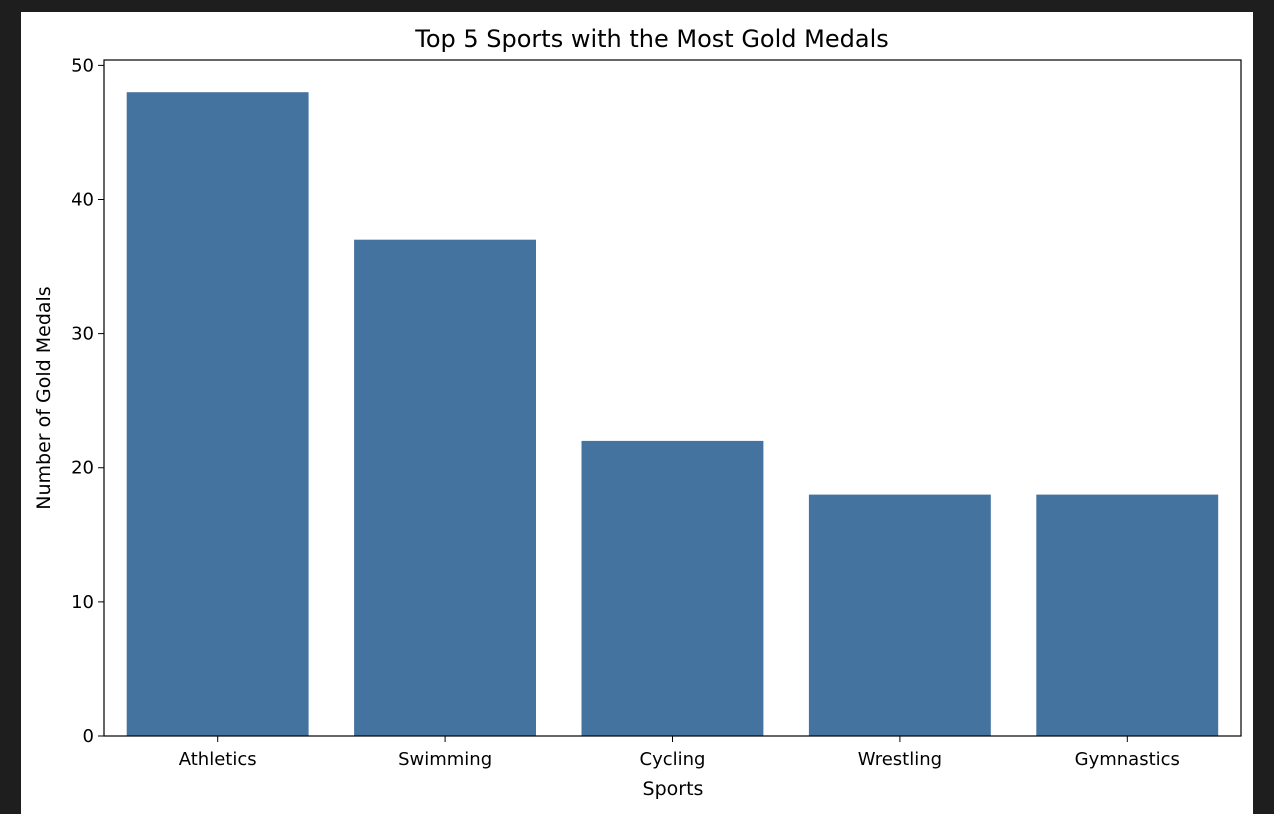 This screenshot has width=1274, height=814. I want to click on y-tick-label: 40, so click(82, 199).